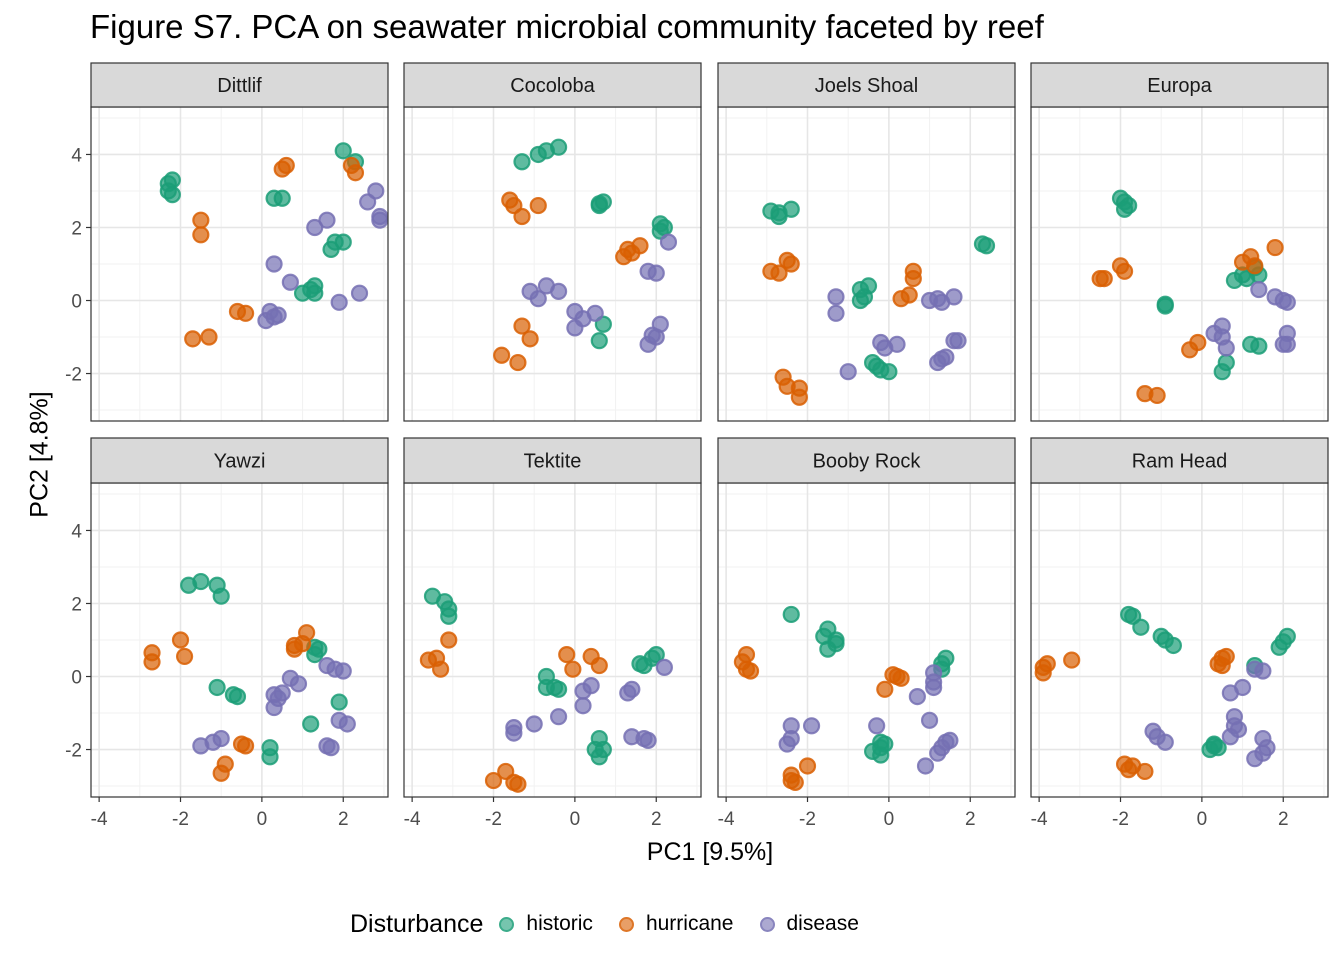 This screenshot has height=960, width=1344. I want to click on y-axis-label: PC2 [4.8%], so click(39, 454).